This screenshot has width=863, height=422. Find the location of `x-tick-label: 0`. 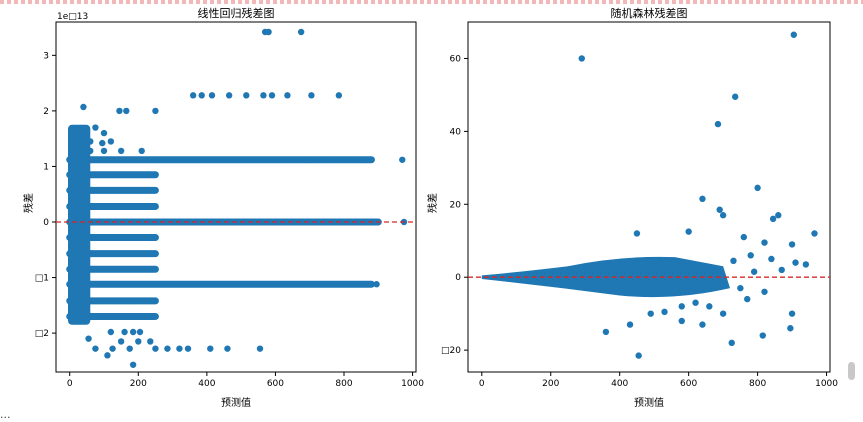

x-tick-label: 0 is located at coordinates (70, 384).